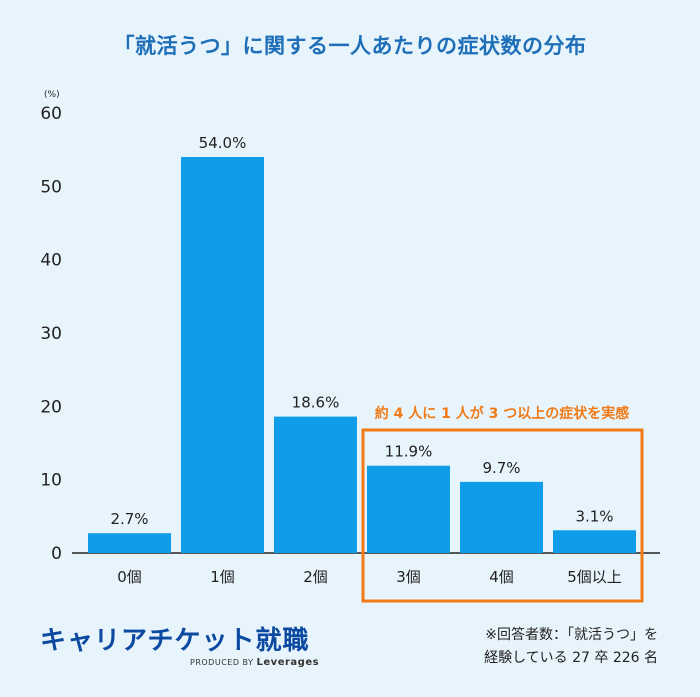  What do you see at coordinates (51, 261) in the screenshot?
I see `y-tick-label: 40` at bounding box center [51, 261].